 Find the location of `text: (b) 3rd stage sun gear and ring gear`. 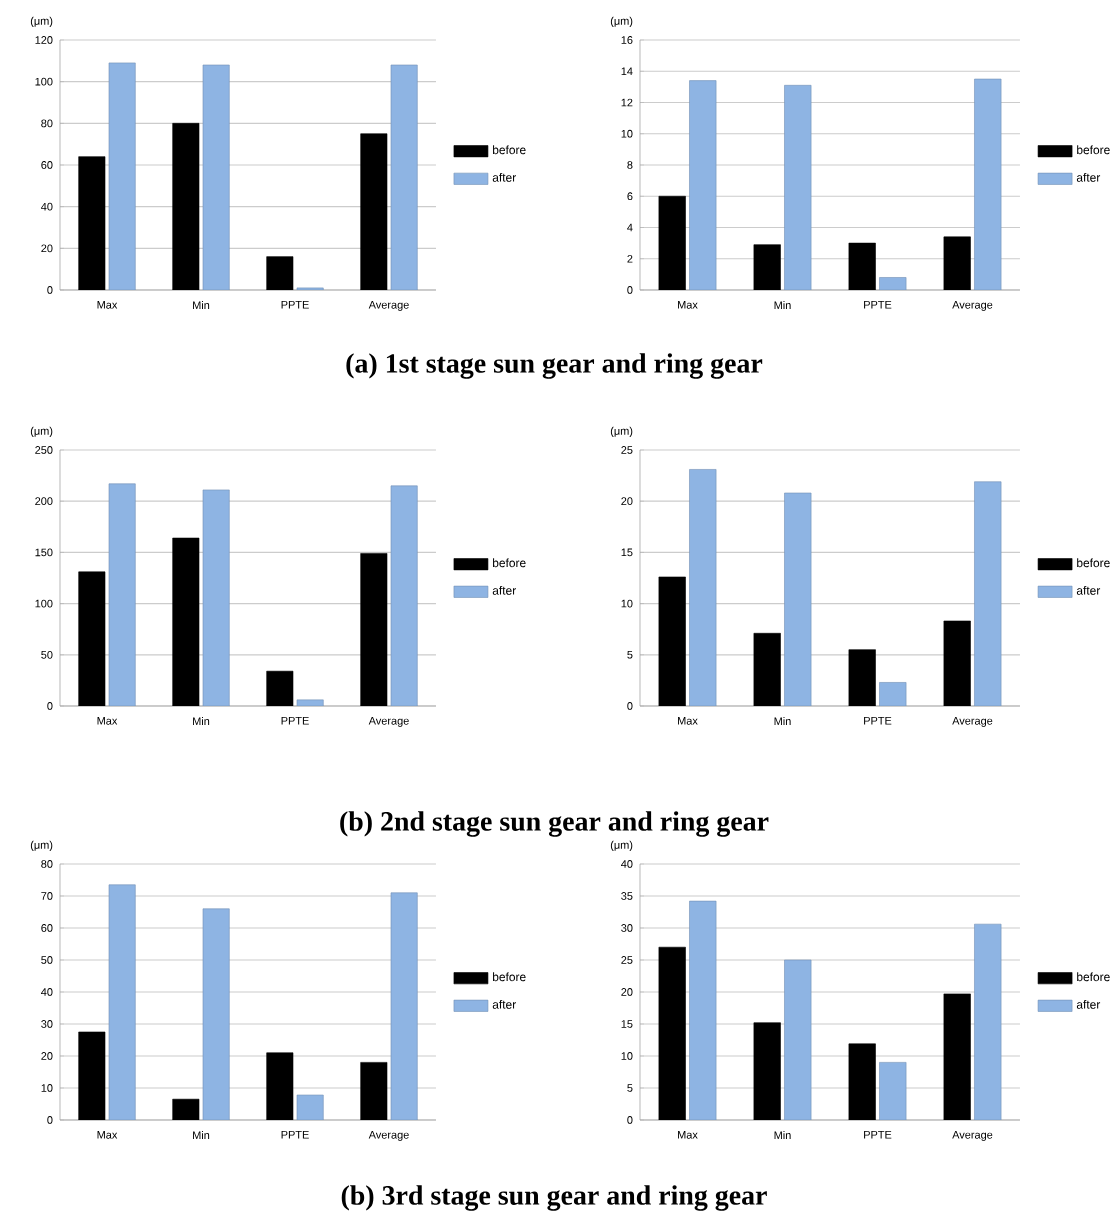

text: (b) 3rd stage sun gear and ring gear is located at coordinates (554, 1198).